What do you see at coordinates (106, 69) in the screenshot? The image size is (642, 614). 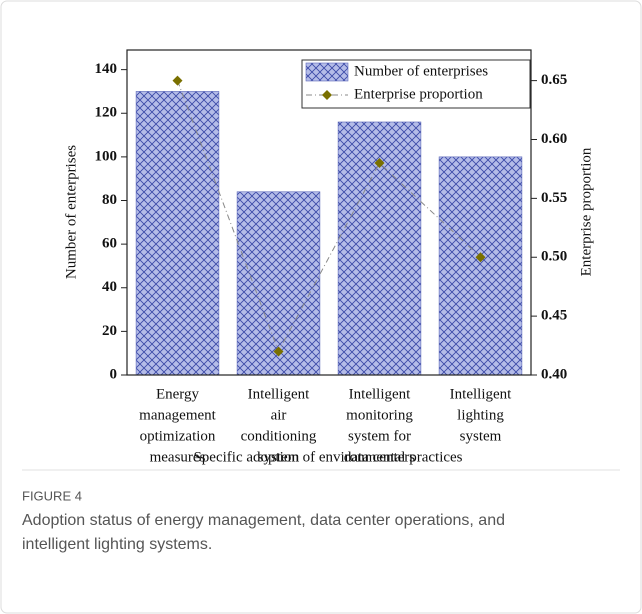 I see `y-tick-label: 140` at bounding box center [106, 69].